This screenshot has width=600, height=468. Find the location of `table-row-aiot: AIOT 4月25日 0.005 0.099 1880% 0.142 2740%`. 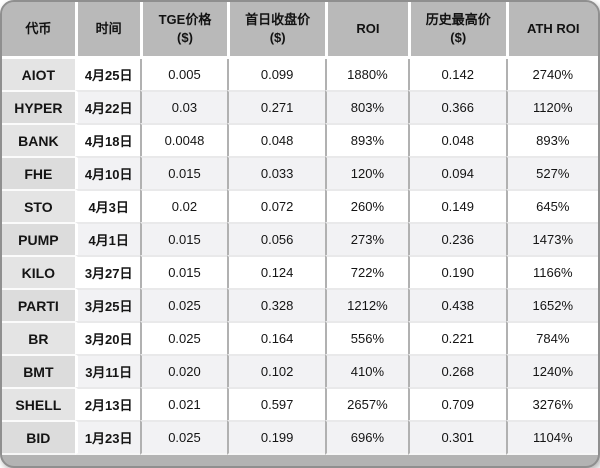

table-row-aiot: AIOT 4月25日 0.005 0.099 1880% 0.142 2740% is located at coordinates (300, 74).